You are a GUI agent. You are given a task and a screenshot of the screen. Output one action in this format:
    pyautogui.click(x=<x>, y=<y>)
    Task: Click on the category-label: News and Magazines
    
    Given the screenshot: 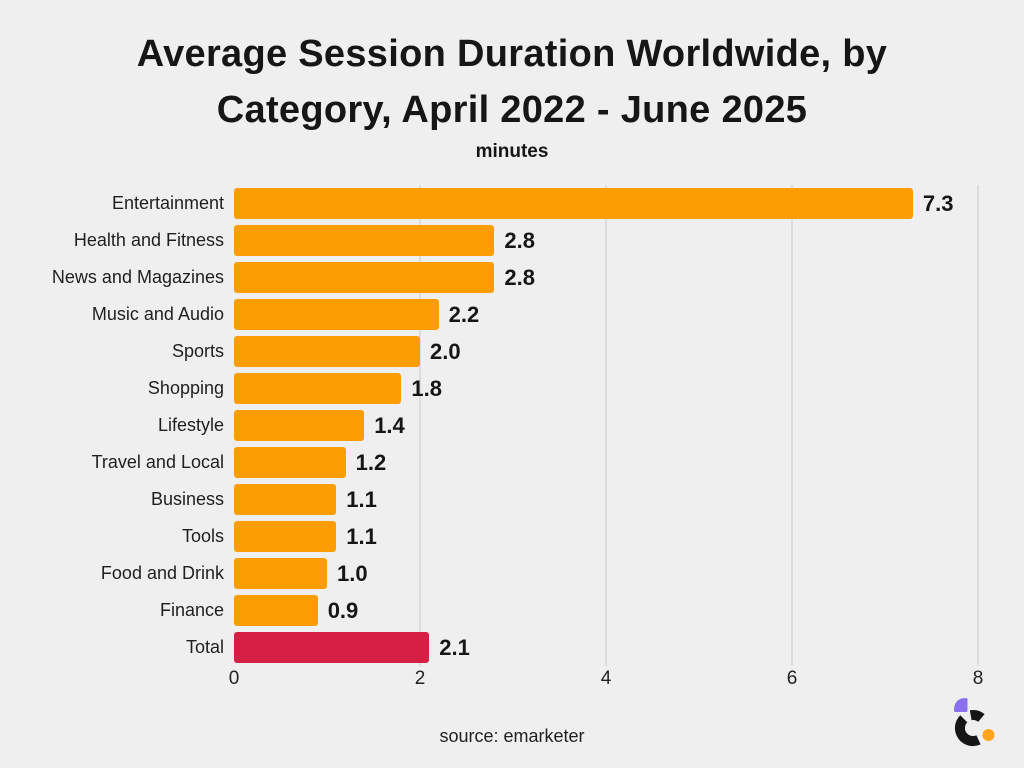 What is the action you would take?
    pyautogui.click(x=137, y=277)
    